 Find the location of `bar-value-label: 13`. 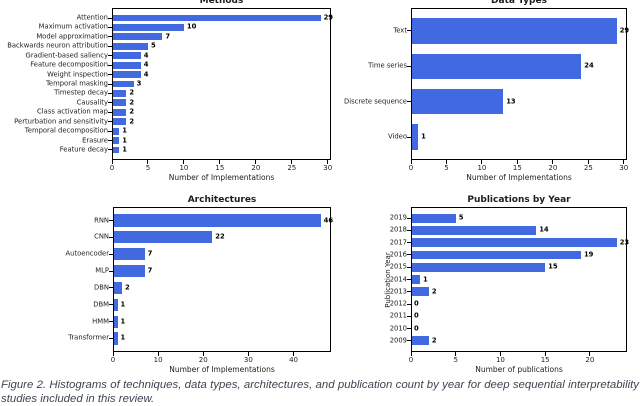

bar-value-label: 13 is located at coordinates (511, 101).